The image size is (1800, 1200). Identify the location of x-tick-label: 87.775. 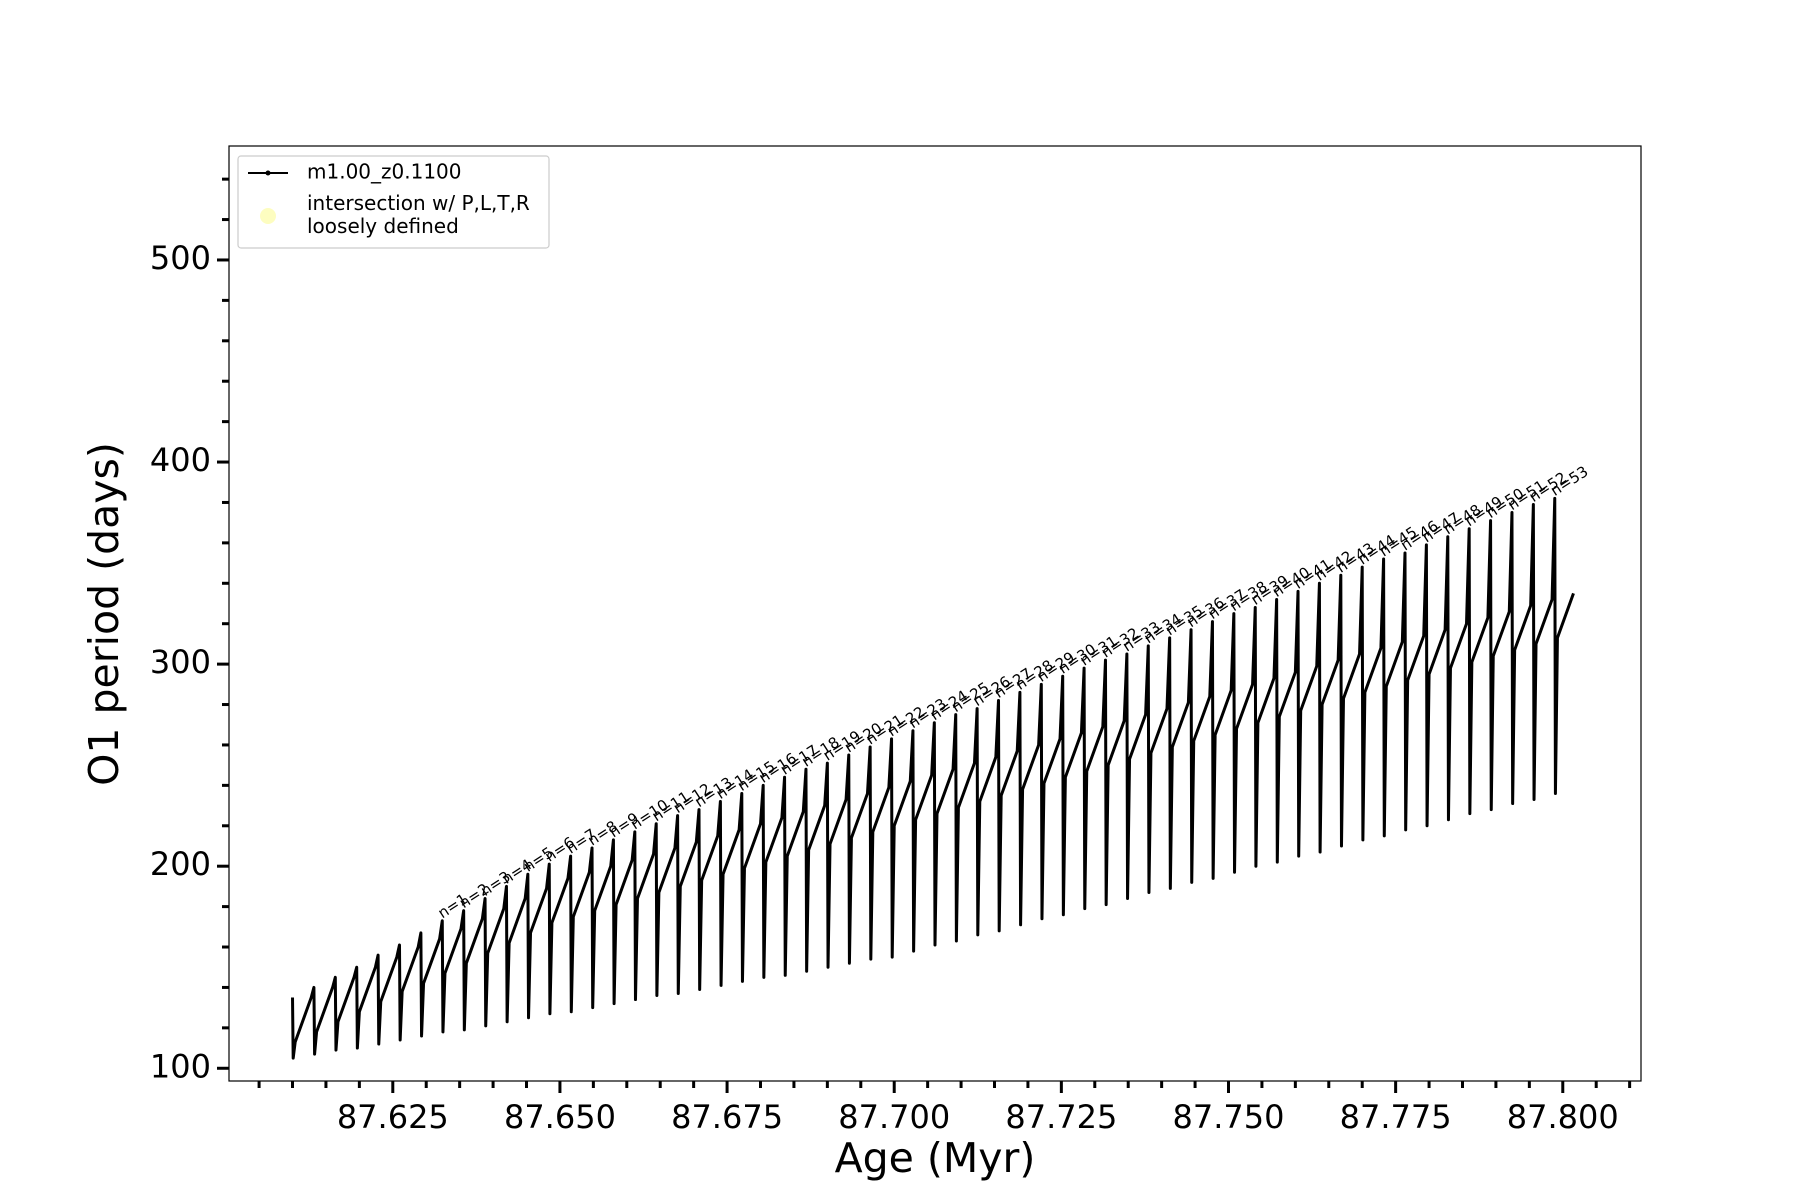
(1396, 1117).